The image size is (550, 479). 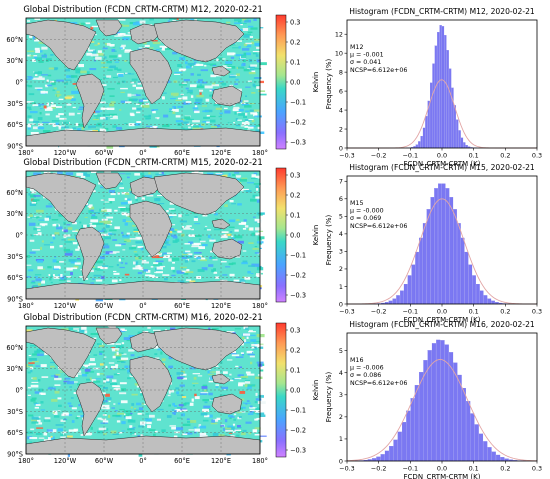 What do you see at coordinates (65, 461) in the screenshot?
I see `lon-tick-label: 120°W` at bounding box center [65, 461].